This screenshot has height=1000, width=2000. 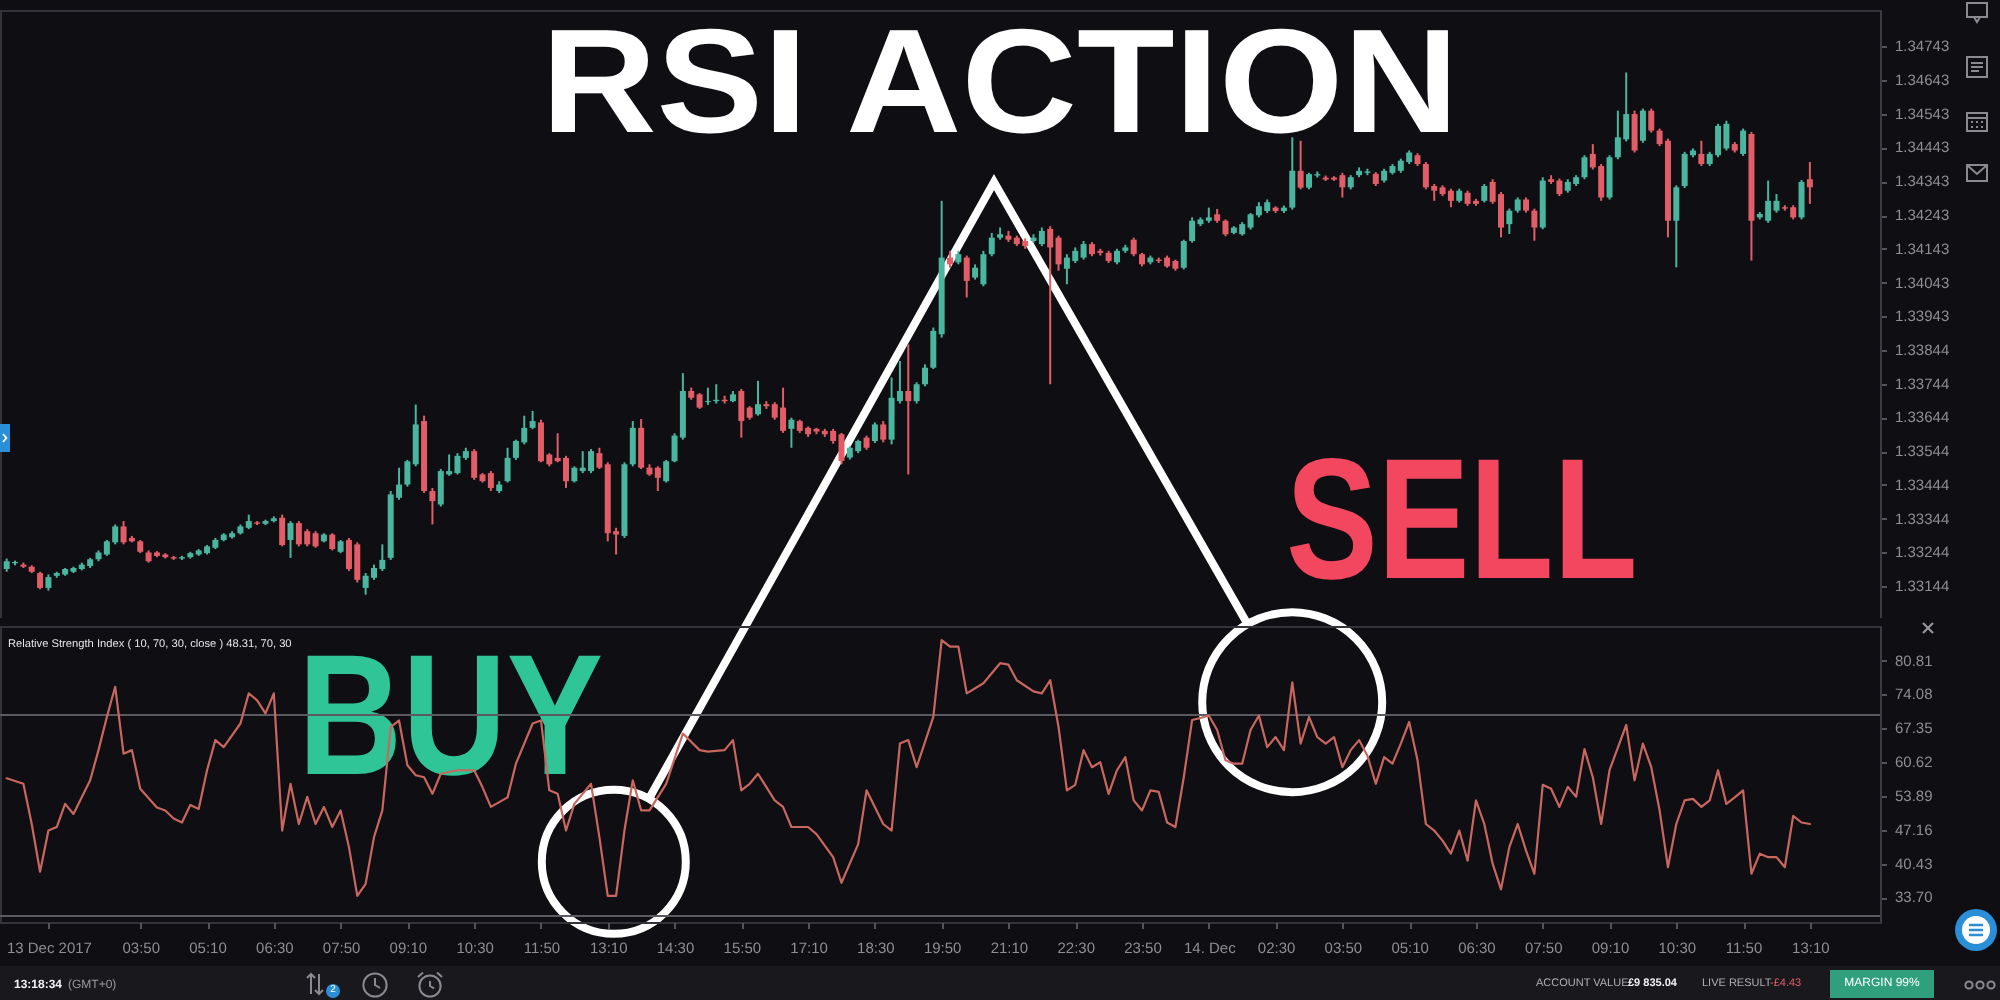 What do you see at coordinates (1462, 520) in the screenshot?
I see `annotation: SELL` at bounding box center [1462, 520].